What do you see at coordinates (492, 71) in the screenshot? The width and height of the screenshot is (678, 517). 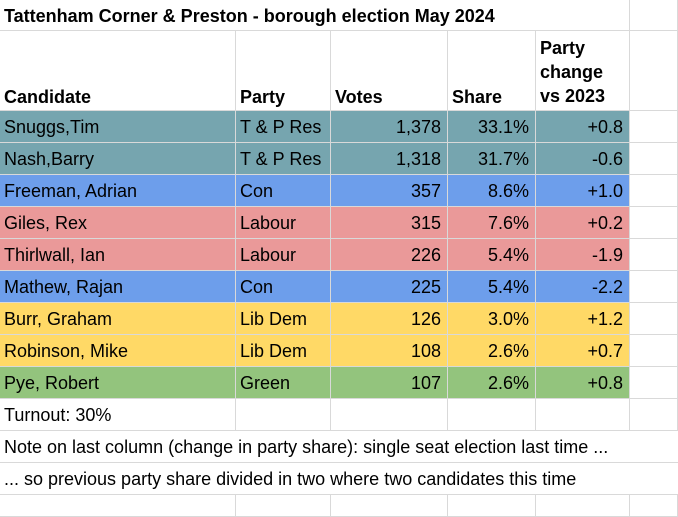 I see `header-share: Share` at bounding box center [492, 71].